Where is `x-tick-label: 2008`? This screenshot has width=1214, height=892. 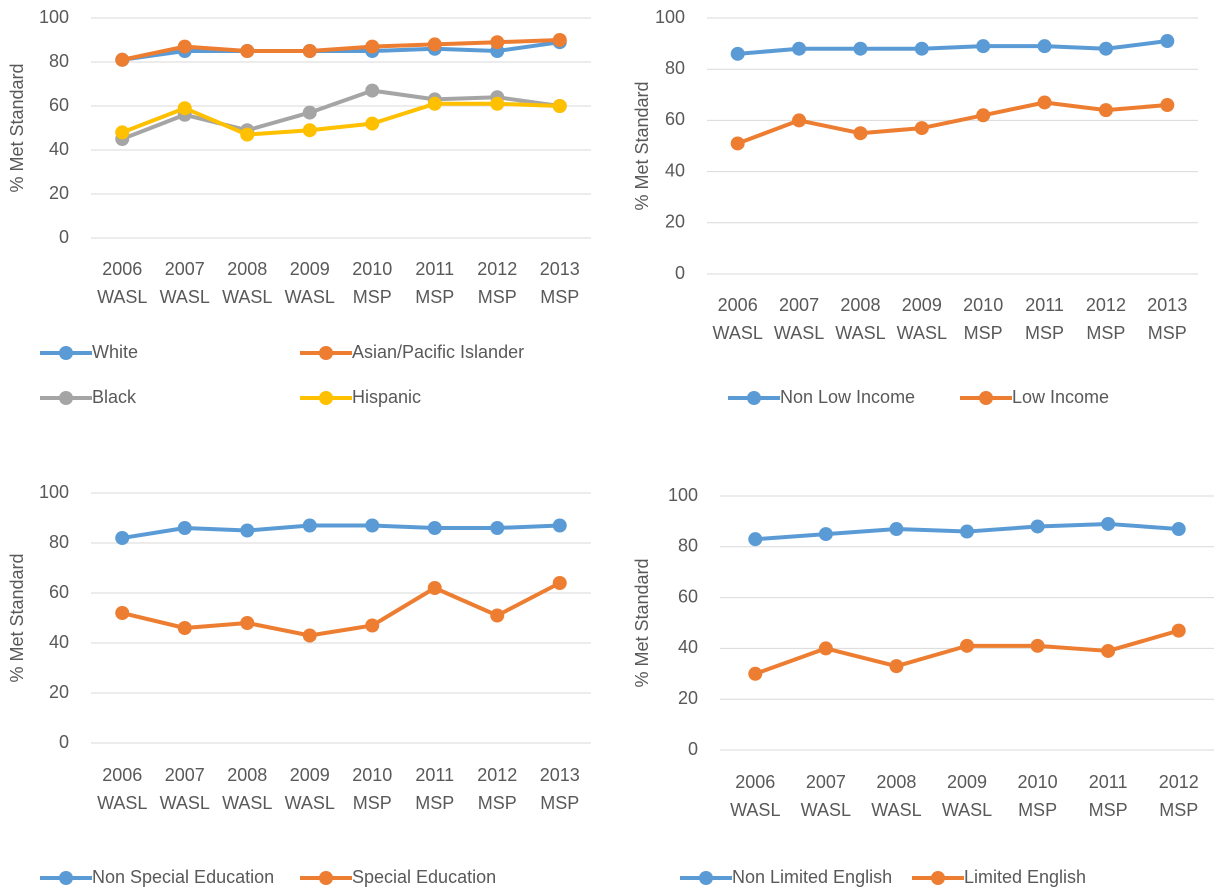 x-tick-label: 2008 is located at coordinates (860, 305).